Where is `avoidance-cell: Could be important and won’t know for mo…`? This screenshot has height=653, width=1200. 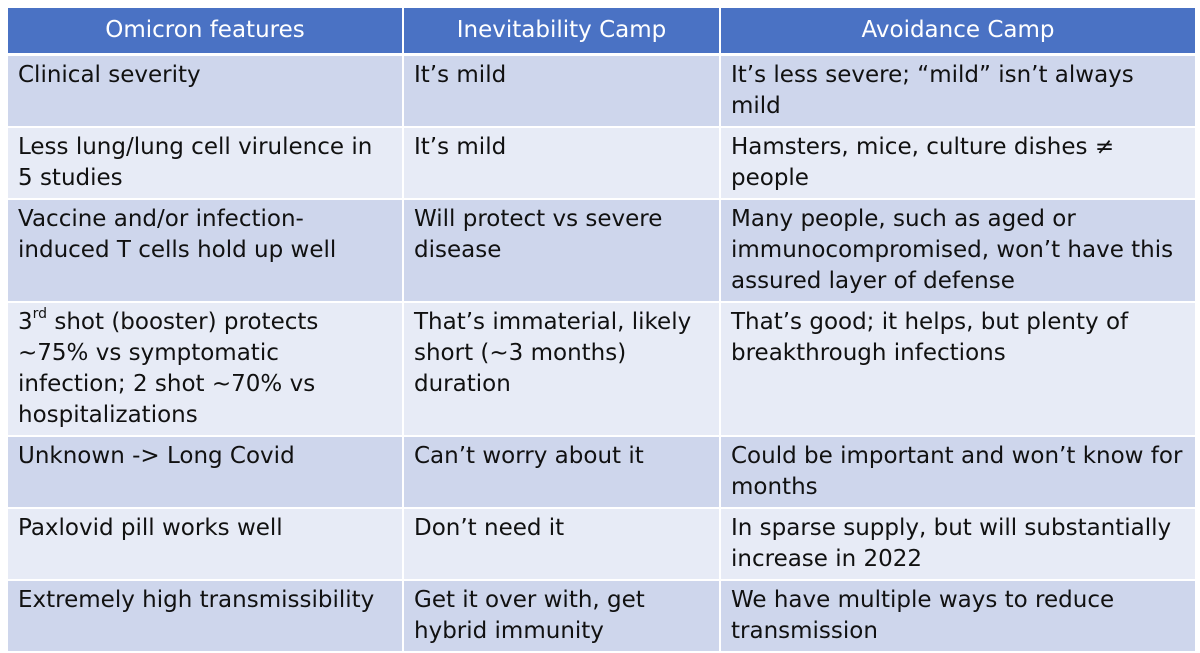
avoidance-cell: Could be important and won’t know for mo… is located at coordinates (957, 472).